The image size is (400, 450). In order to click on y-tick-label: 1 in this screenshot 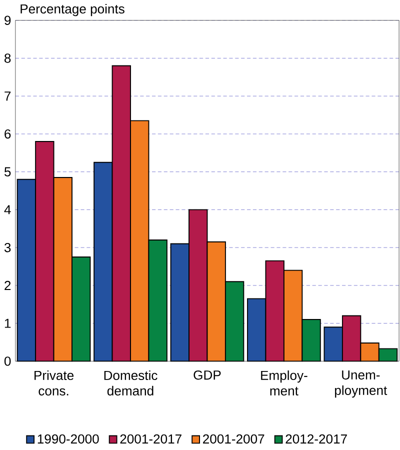, I will do `click(7, 323)`.